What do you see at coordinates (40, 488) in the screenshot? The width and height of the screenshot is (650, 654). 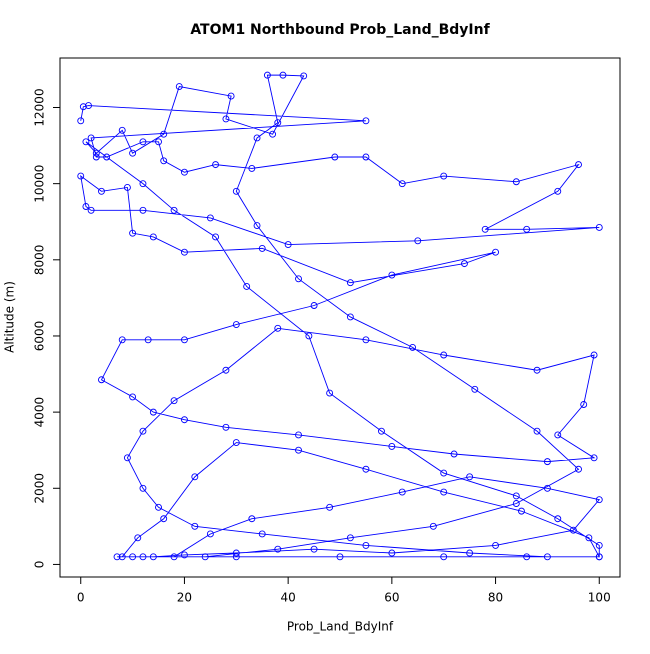 I see `y-tick-label: 2000` at bounding box center [40, 488].